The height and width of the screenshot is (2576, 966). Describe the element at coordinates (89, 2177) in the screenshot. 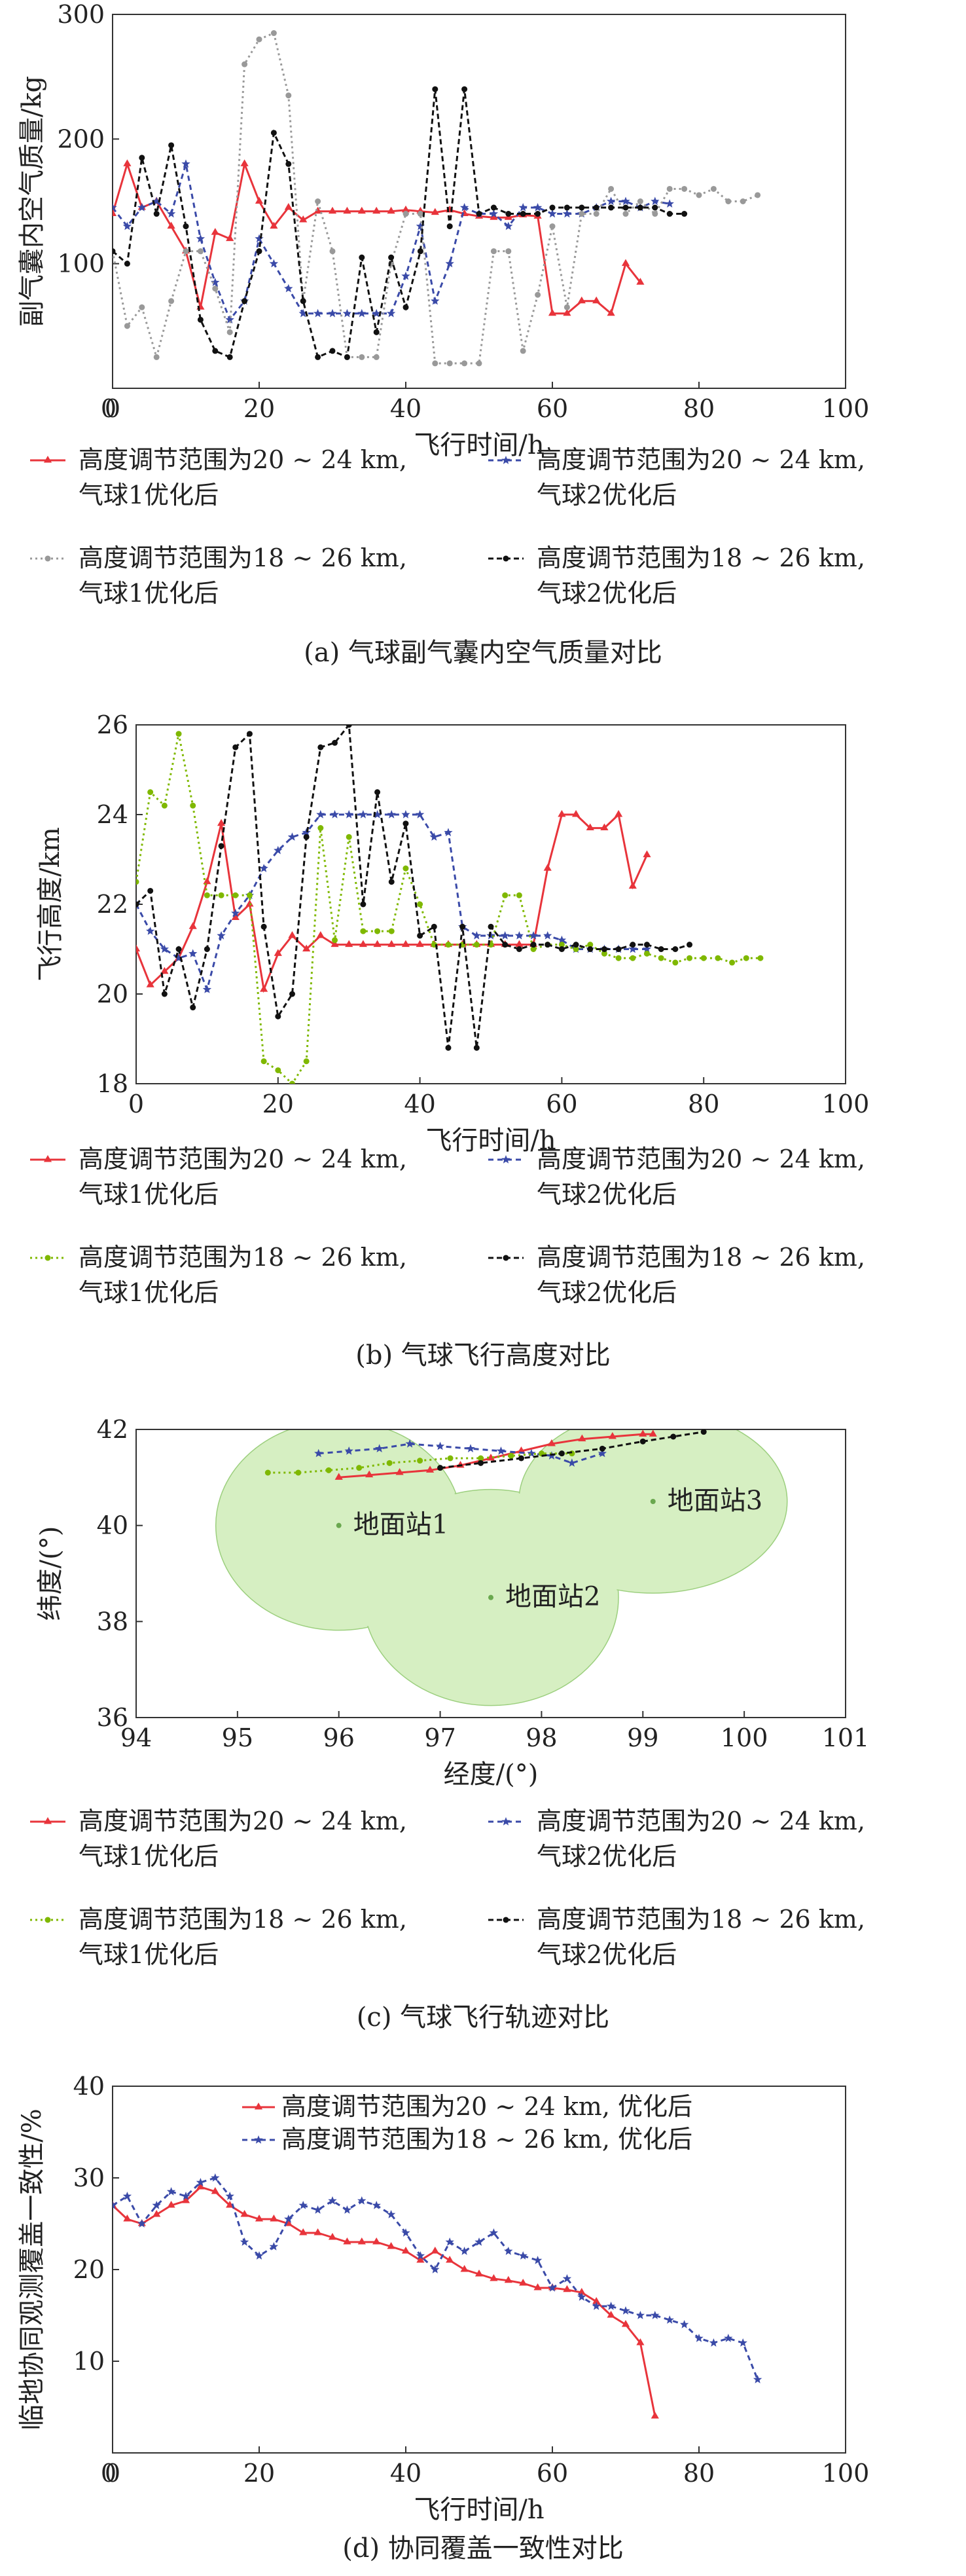

I see `y-tick-label: 30` at that location.